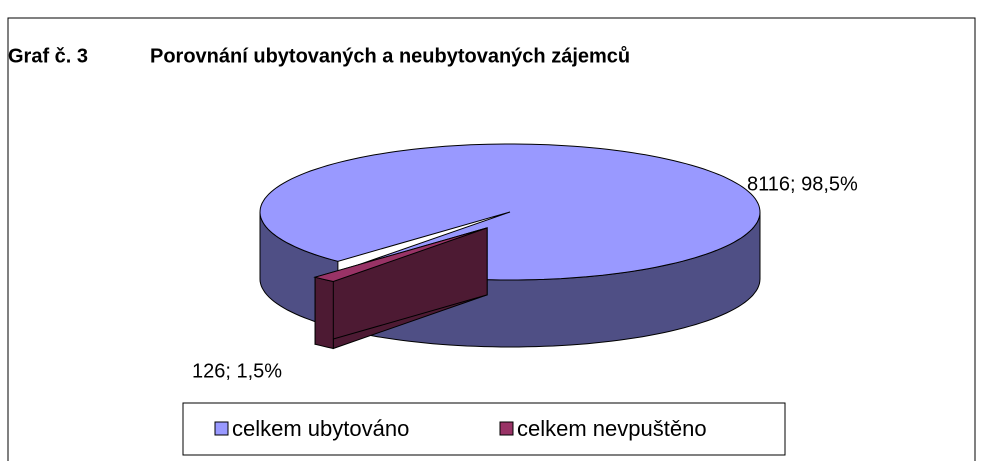  I want to click on legend-label: celkem ubytováno, so click(320, 428).